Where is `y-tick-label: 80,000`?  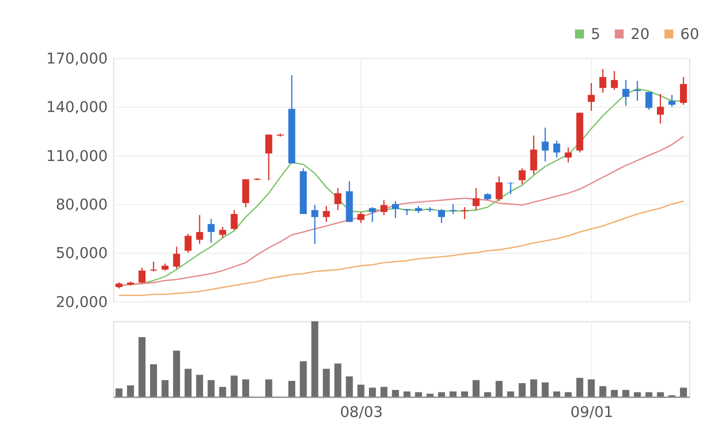 y-tick-label: 80,000 is located at coordinates (82, 205).